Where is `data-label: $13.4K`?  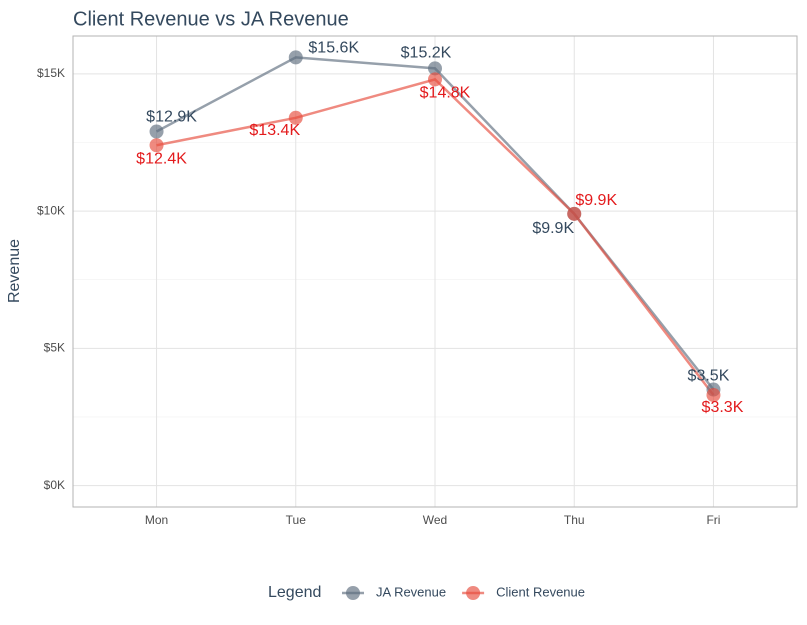 data-label: $13.4K is located at coordinates (274, 130).